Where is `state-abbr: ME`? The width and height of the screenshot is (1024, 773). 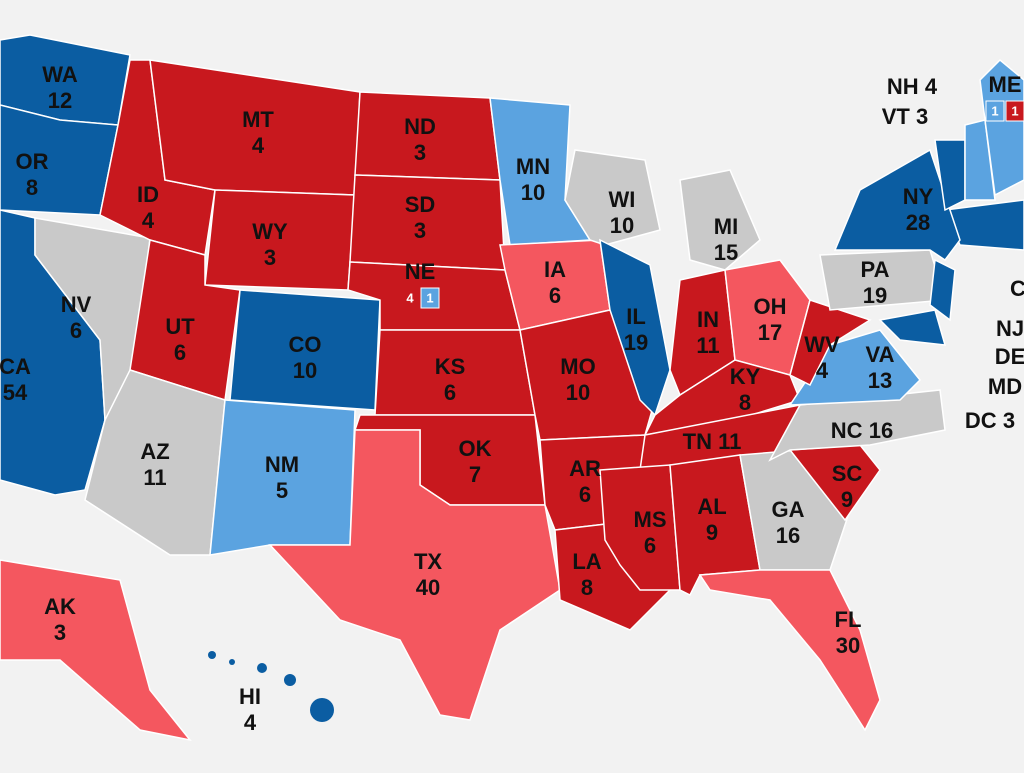
state-abbr: ME is located at coordinates (1005, 84).